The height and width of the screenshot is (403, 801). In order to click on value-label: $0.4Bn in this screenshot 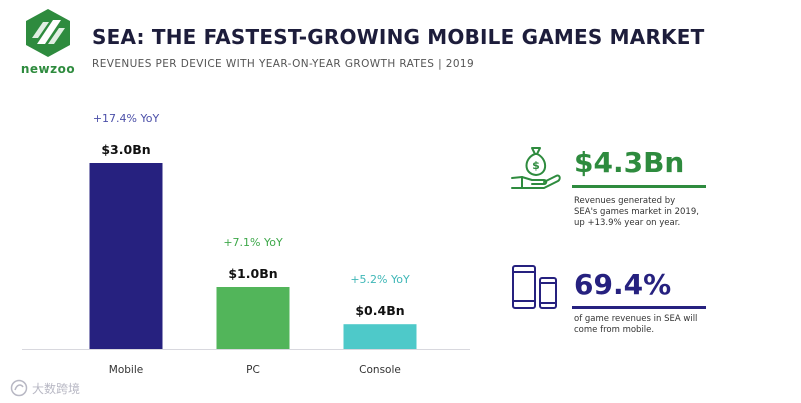, I will do `click(379, 310)`.